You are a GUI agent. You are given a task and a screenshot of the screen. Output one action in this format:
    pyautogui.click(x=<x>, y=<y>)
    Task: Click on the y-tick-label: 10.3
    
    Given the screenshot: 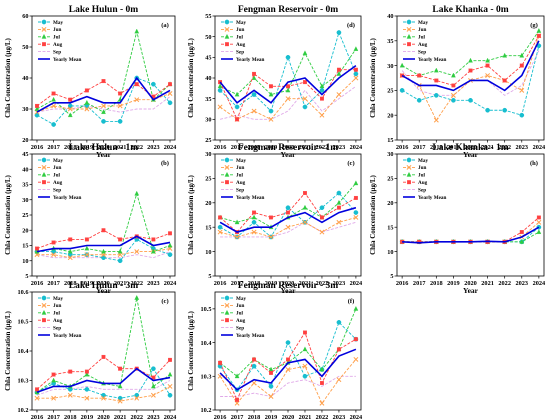 What is the action you would take?
    pyautogui.click(x=22, y=381)
    